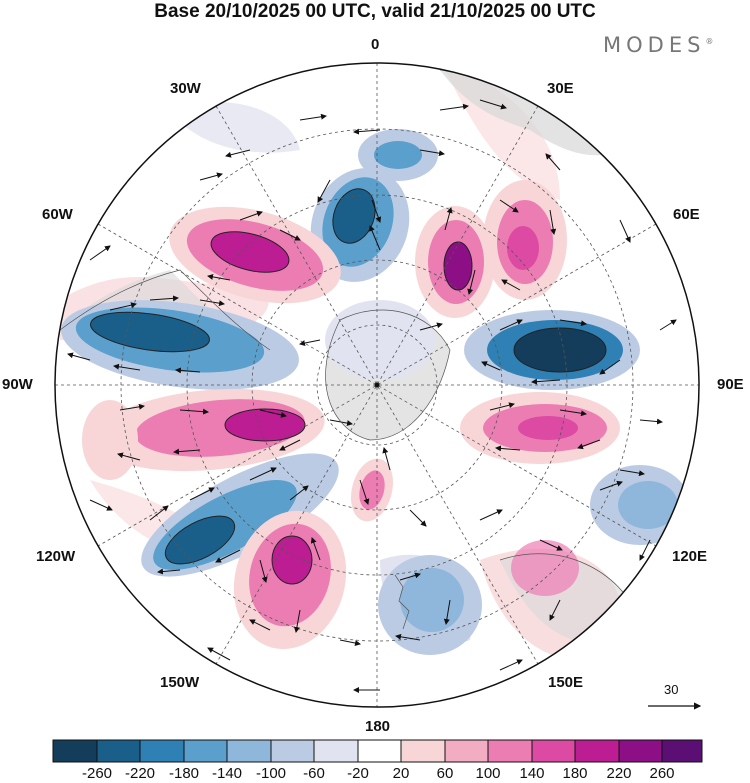 The width and height of the screenshot is (750, 783). Describe the element at coordinates (566, 682) in the screenshot. I see `lon-label-150e: 150E` at that location.